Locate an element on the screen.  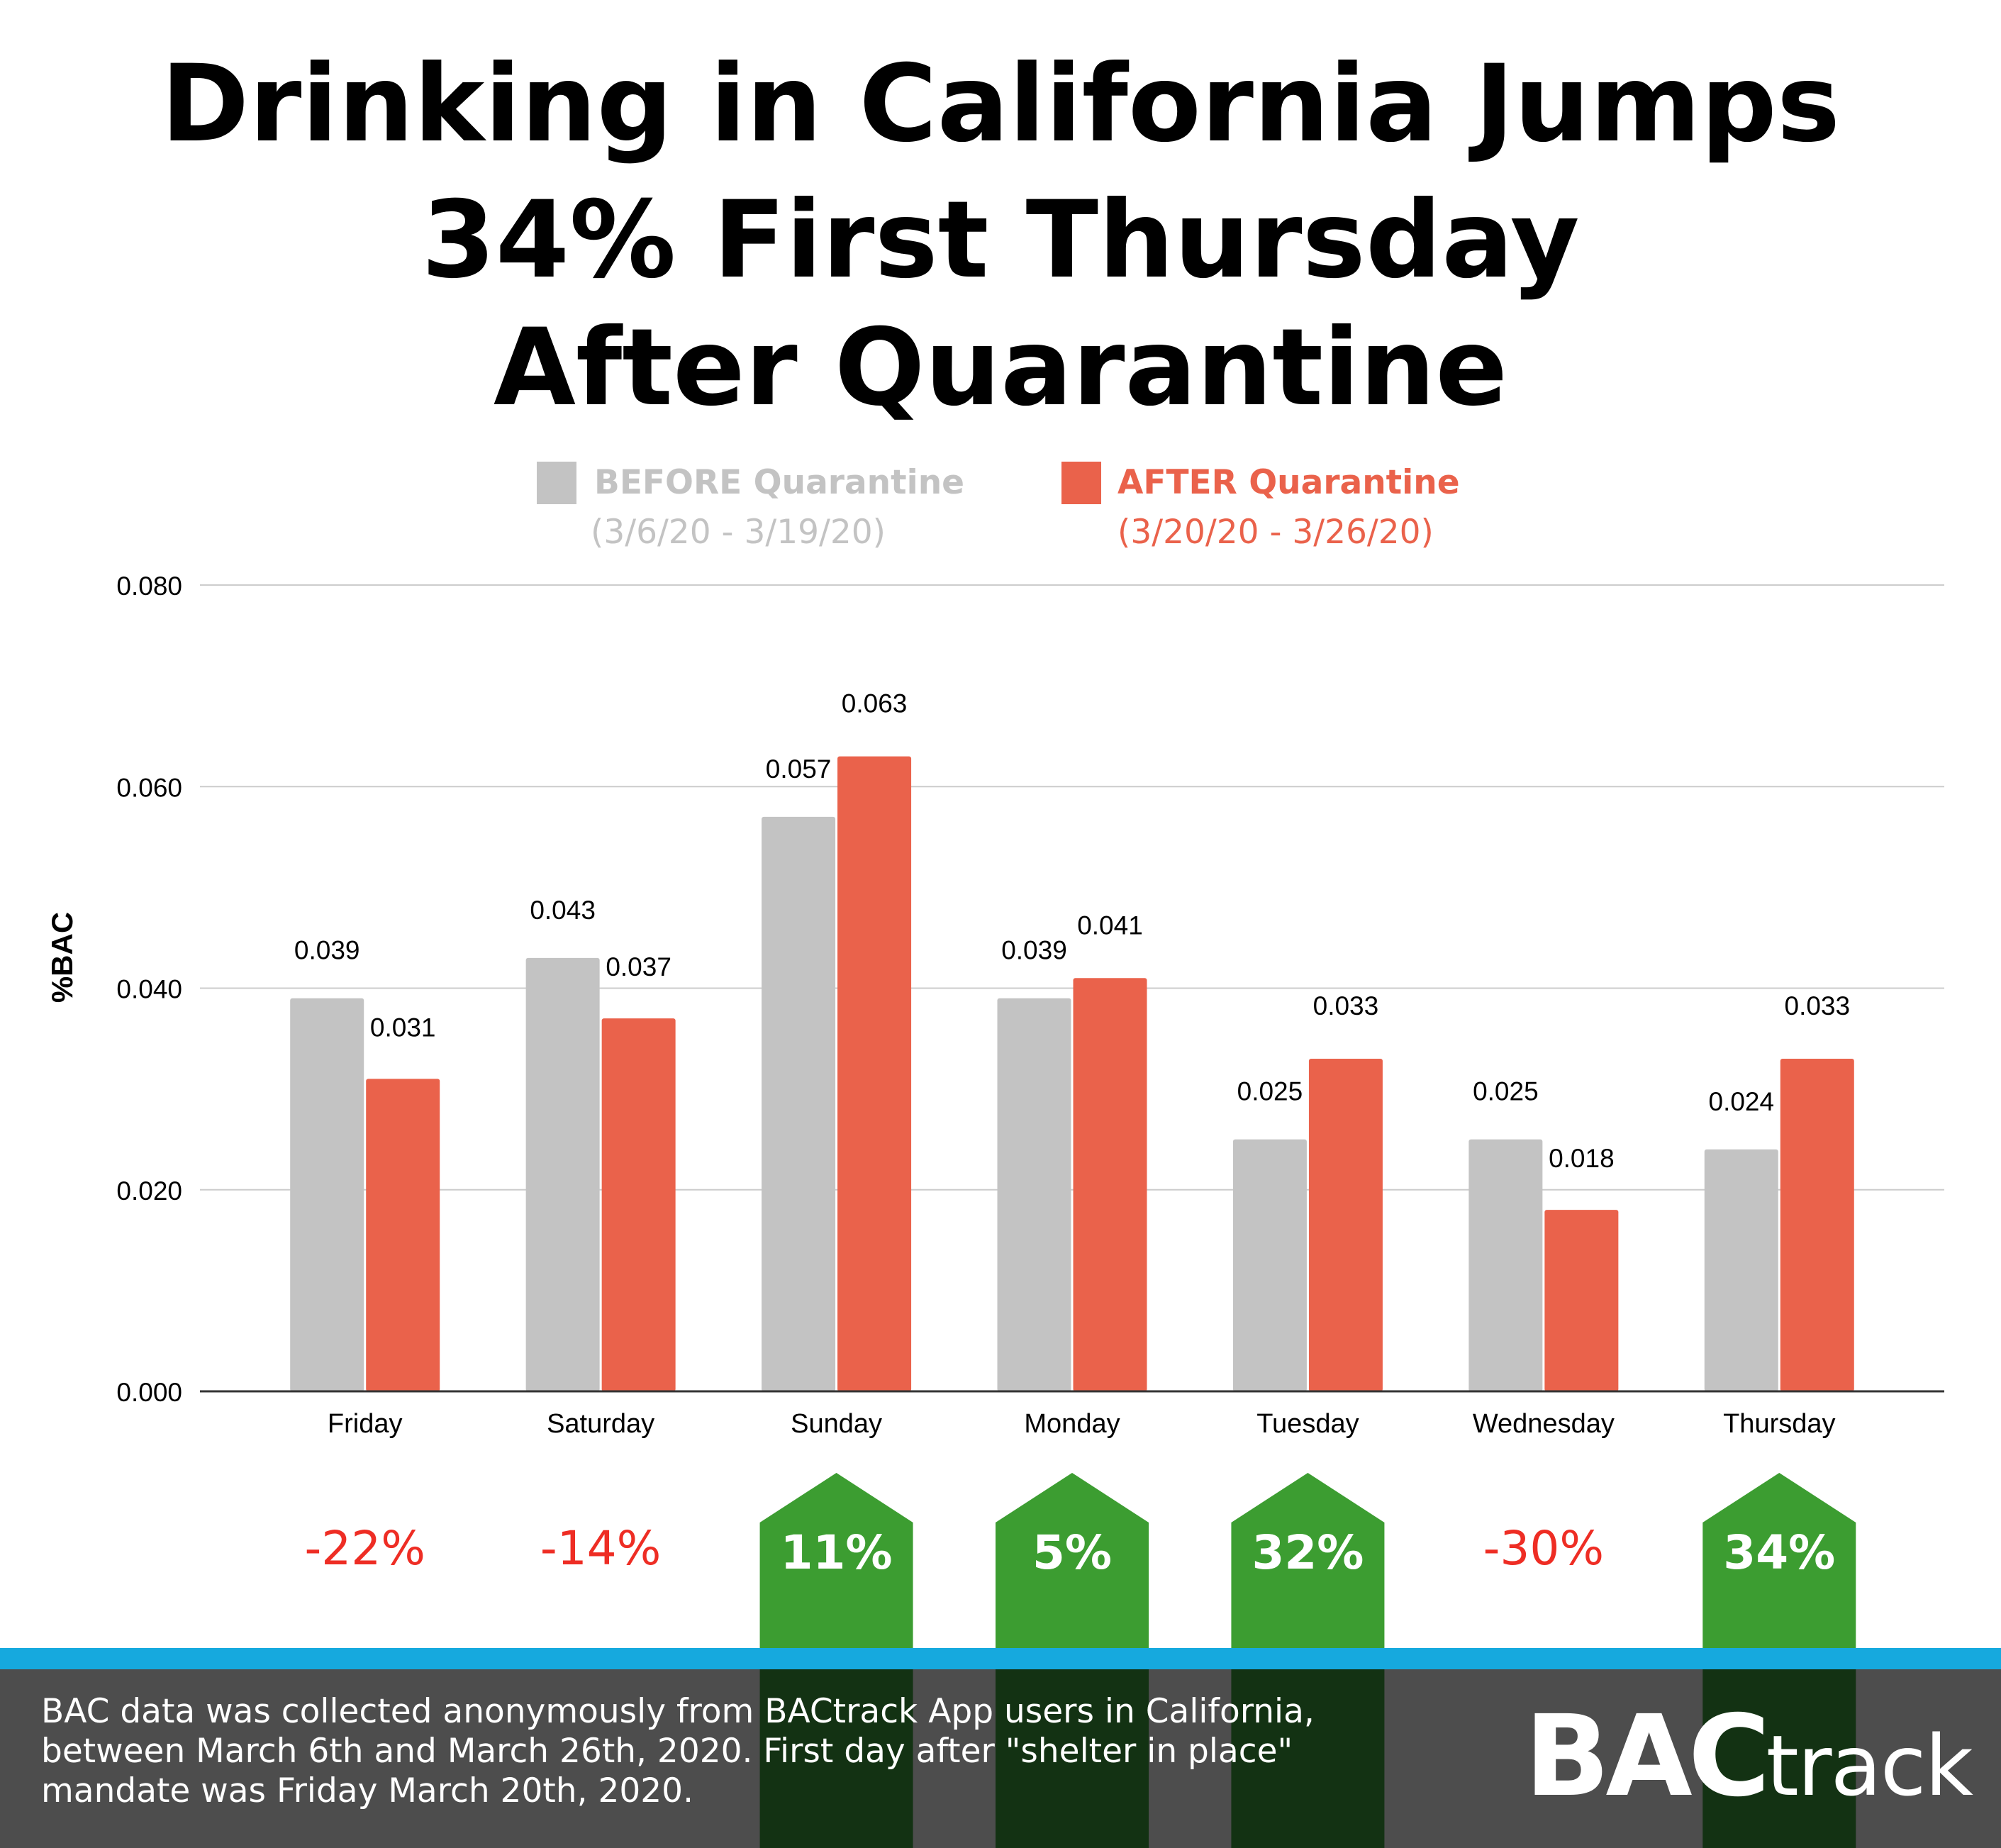
title-line-2: 34% First Thursday is located at coordinates (1000, 240).